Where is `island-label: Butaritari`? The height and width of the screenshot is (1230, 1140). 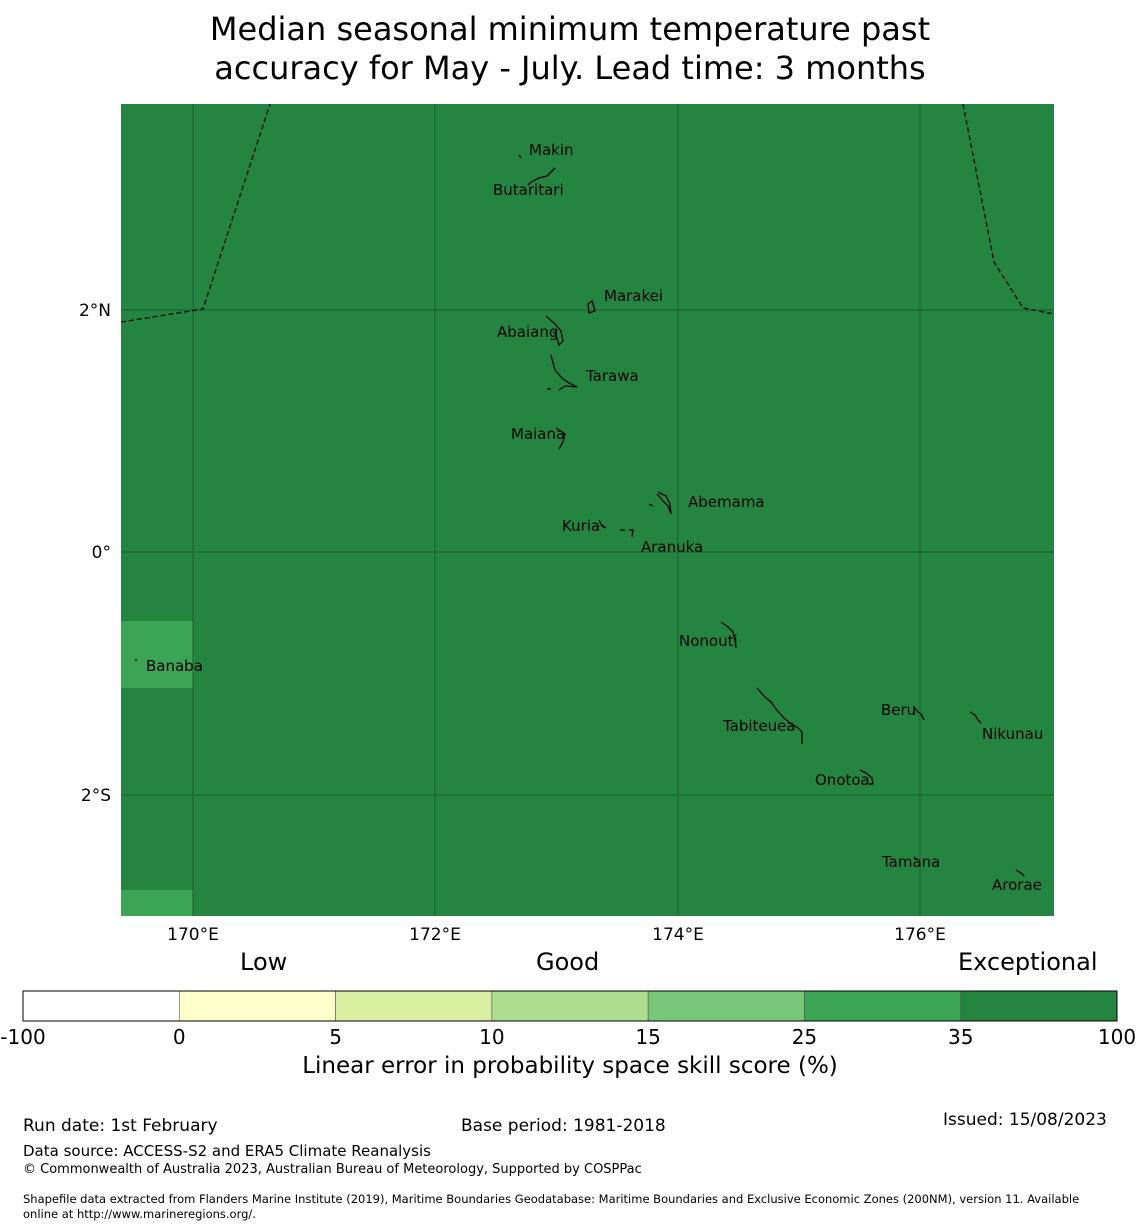
island-label: Butaritari is located at coordinates (528, 190).